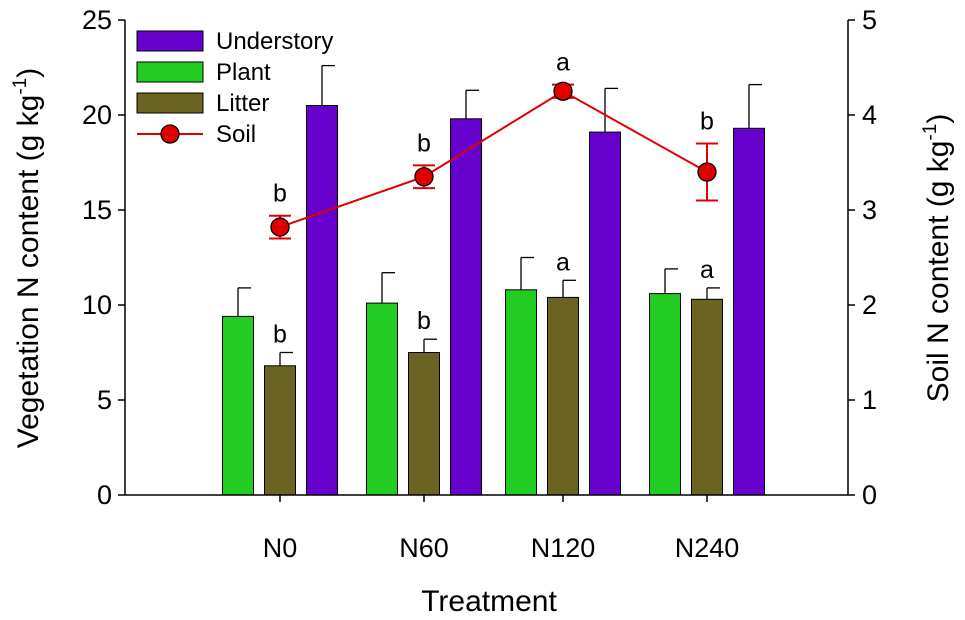 The width and height of the screenshot is (965, 620). What do you see at coordinates (489, 601) in the screenshot?
I see `x-axis-title: Treatment` at bounding box center [489, 601].